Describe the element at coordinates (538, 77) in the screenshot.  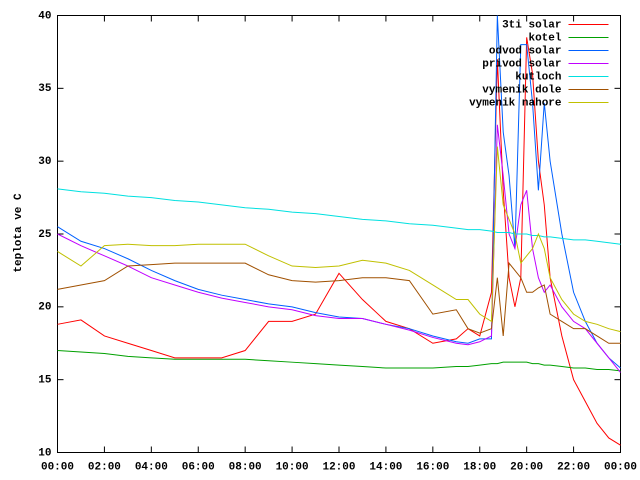
I see `legend-label: kutloch` at that location.